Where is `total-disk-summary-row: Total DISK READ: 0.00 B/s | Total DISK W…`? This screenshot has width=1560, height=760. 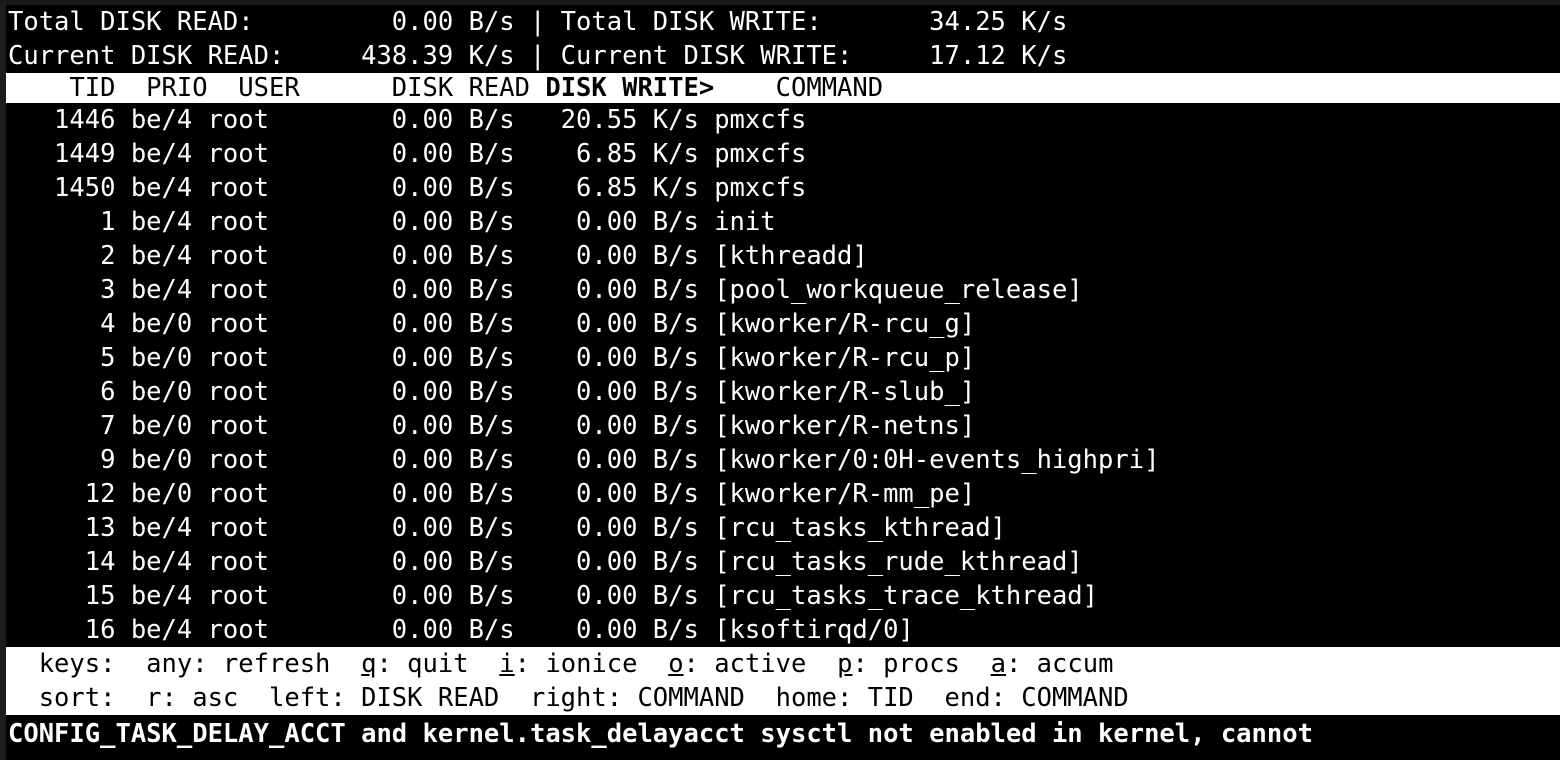 total-disk-summary-row: Total DISK READ: 0.00 B/s | Total DISK W… is located at coordinates (783, 22).